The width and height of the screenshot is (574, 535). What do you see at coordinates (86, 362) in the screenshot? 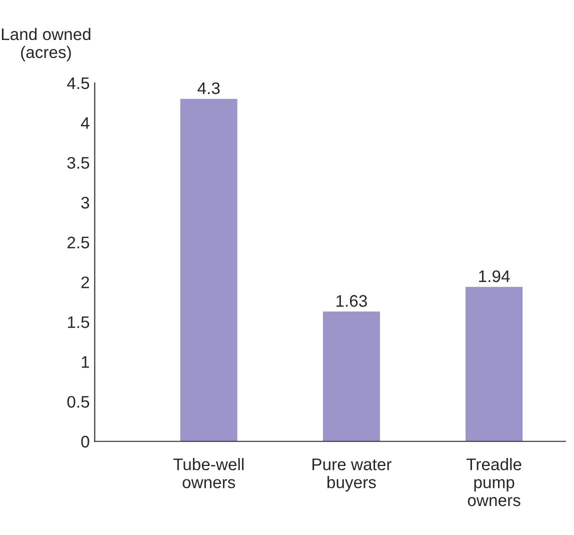
I see `y-tick-label: 1` at bounding box center [86, 362].